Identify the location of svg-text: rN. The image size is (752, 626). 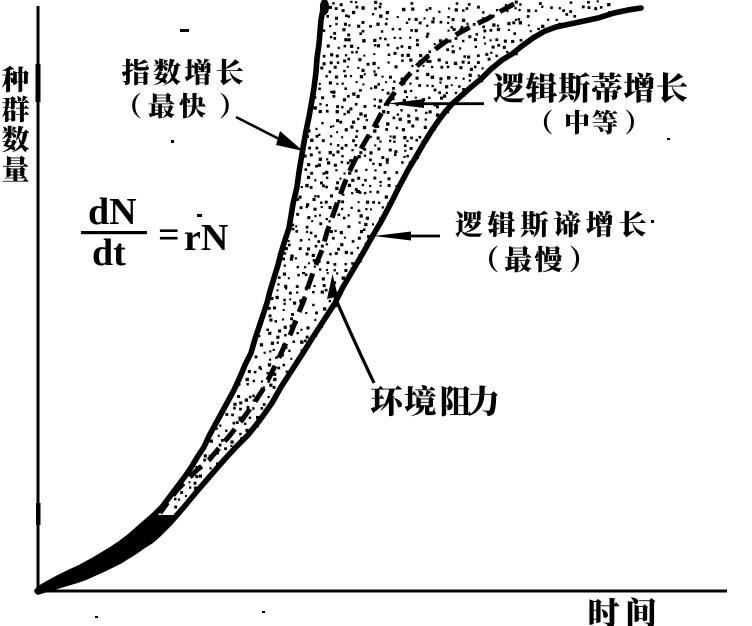
(206, 238).